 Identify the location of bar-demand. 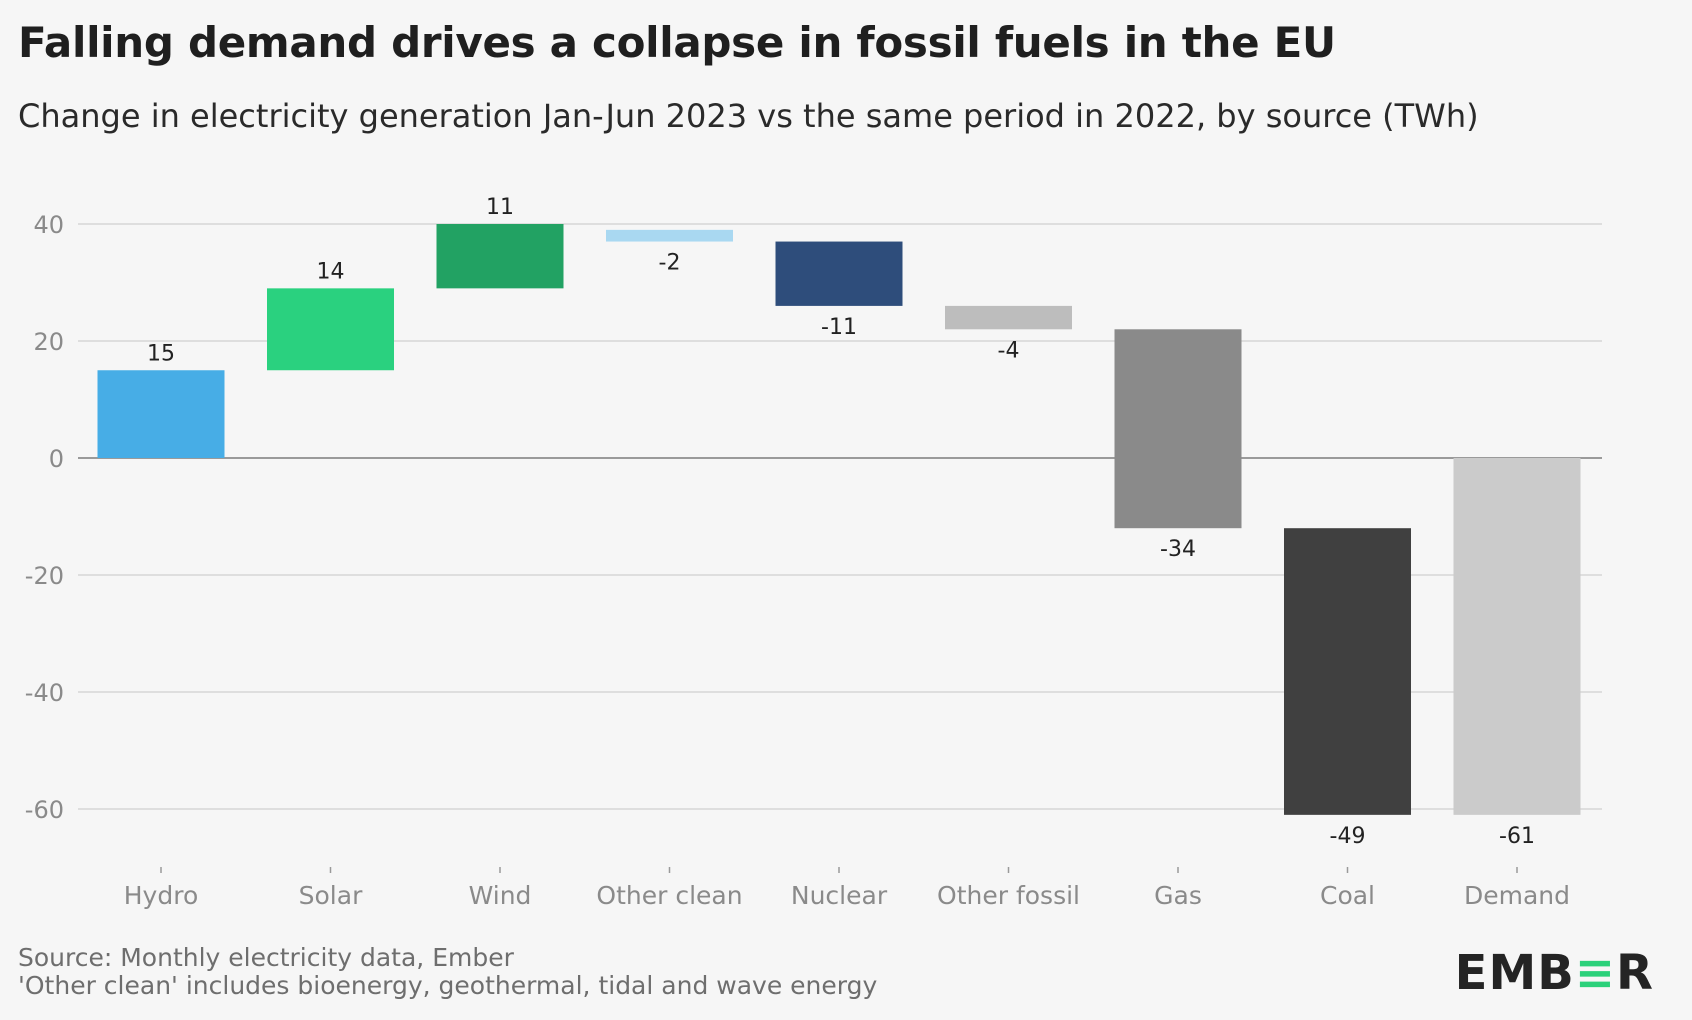
(1517, 636).